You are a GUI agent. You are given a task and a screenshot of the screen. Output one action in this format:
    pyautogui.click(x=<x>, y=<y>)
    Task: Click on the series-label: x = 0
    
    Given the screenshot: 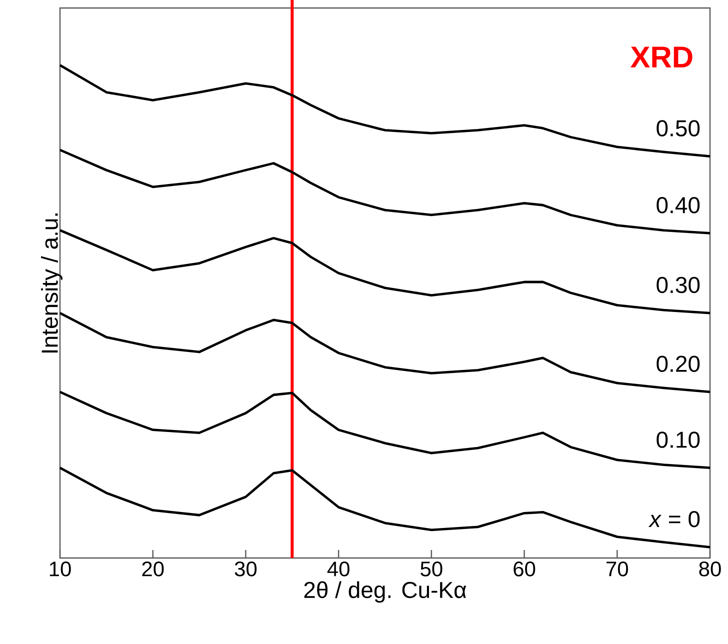 What is the action you would take?
    pyautogui.click(x=674, y=519)
    